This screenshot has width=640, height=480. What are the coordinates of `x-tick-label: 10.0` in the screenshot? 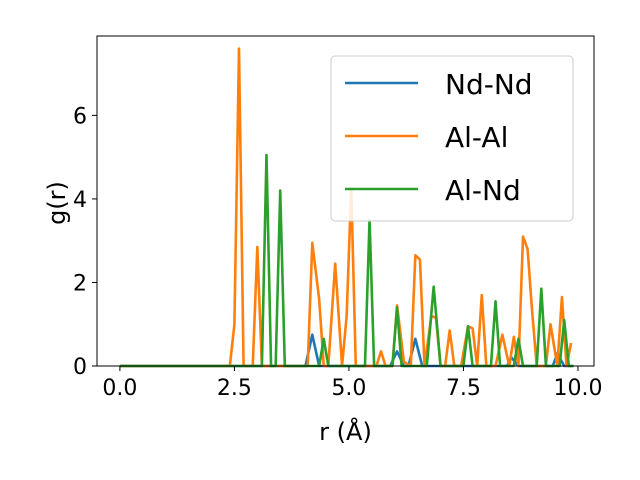 It's located at (577, 388).